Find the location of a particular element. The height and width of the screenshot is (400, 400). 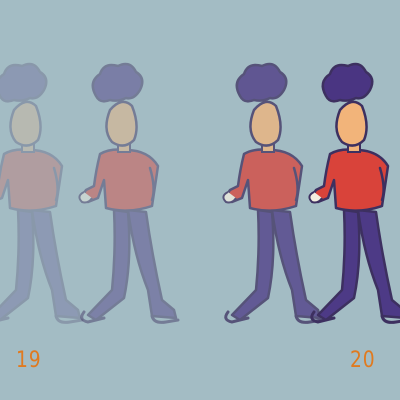

frame-number-20: 20 is located at coordinates (363, 360).